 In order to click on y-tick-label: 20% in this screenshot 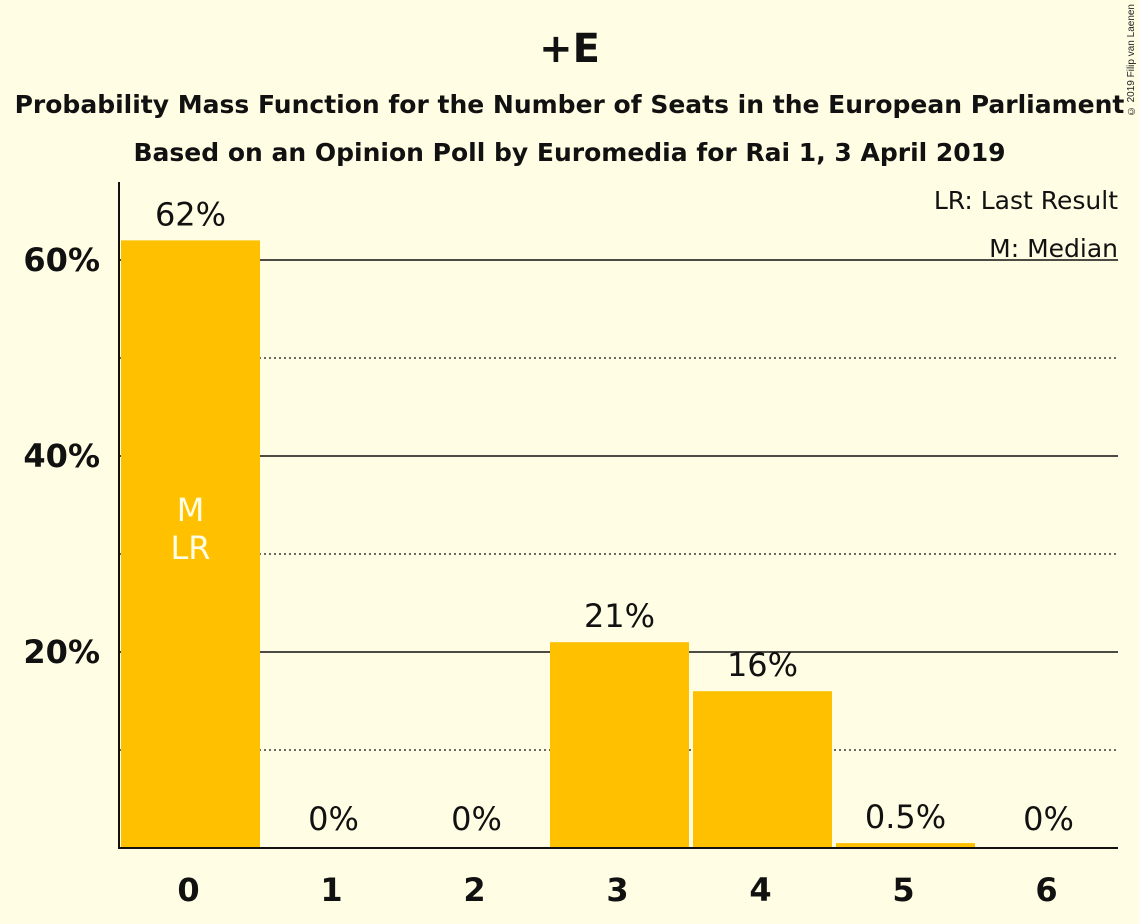, I will do `click(61, 652)`.